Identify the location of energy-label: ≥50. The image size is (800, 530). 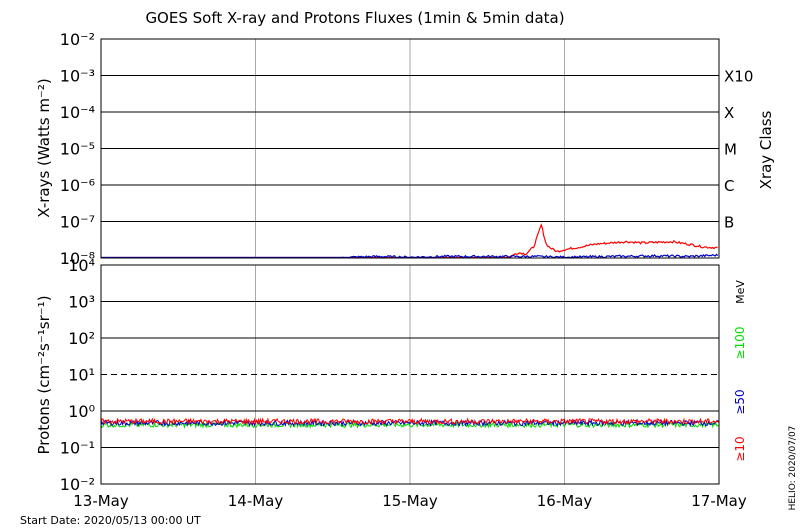
(740, 401).